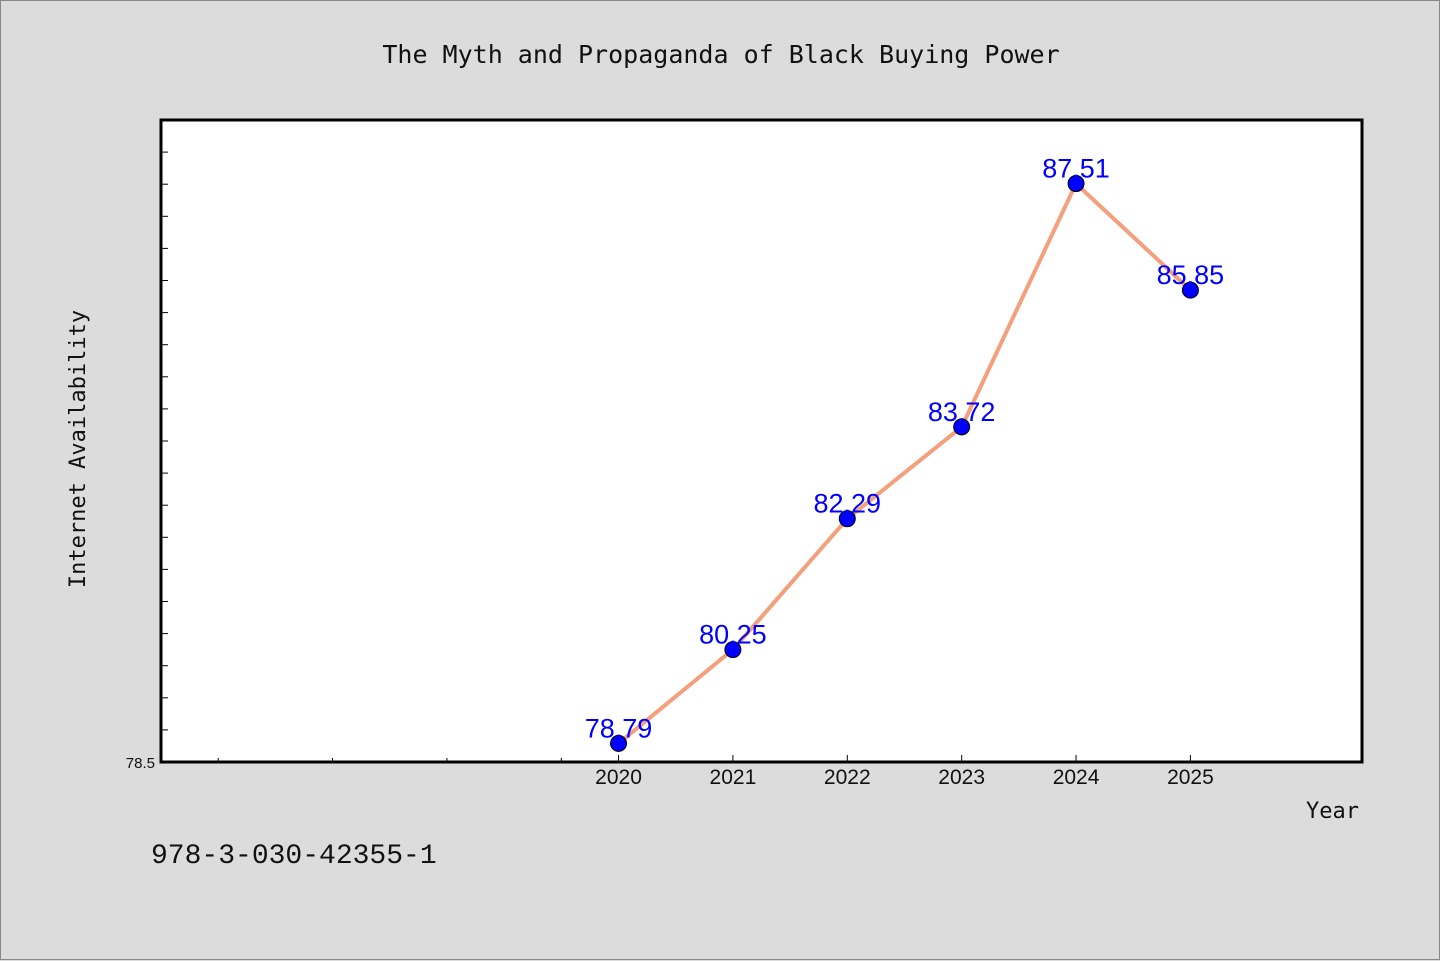  Describe the element at coordinates (904, 758) in the screenshot. I see `x-axis-ticks` at that location.